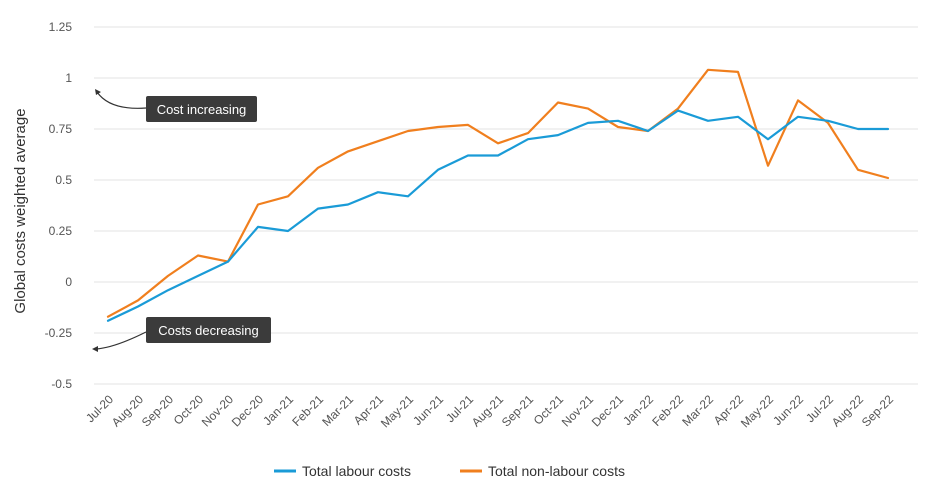 This screenshot has height=493, width=940. What do you see at coordinates (61, 231) in the screenshot?
I see `y-tick-label: 0.25` at bounding box center [61, 231].